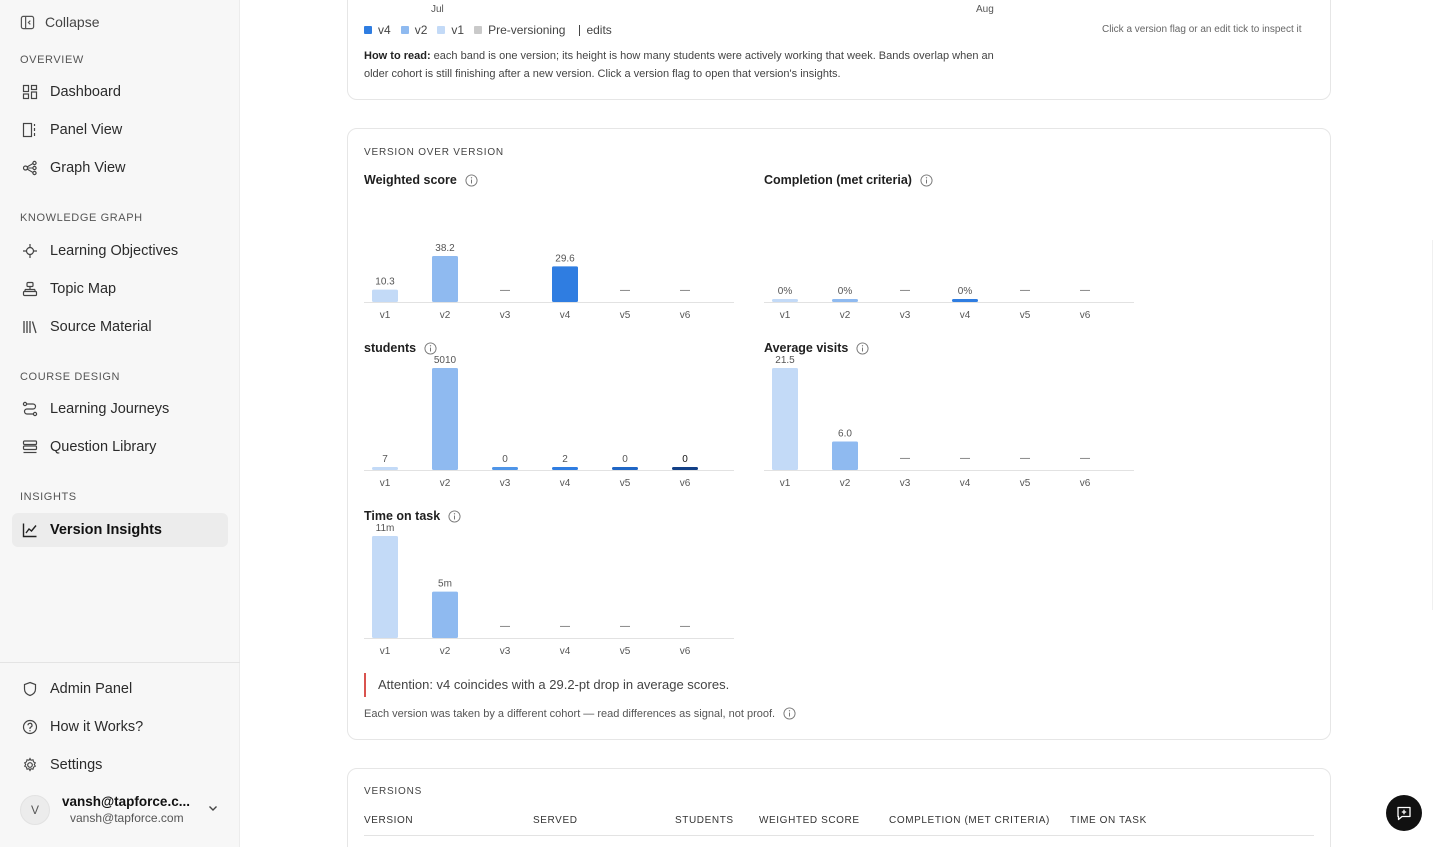 Image resolution: width=1438 pixels, height=847 pixels. I want to click on sidebar-item-graph-view: Graph View, so click(120, 168).